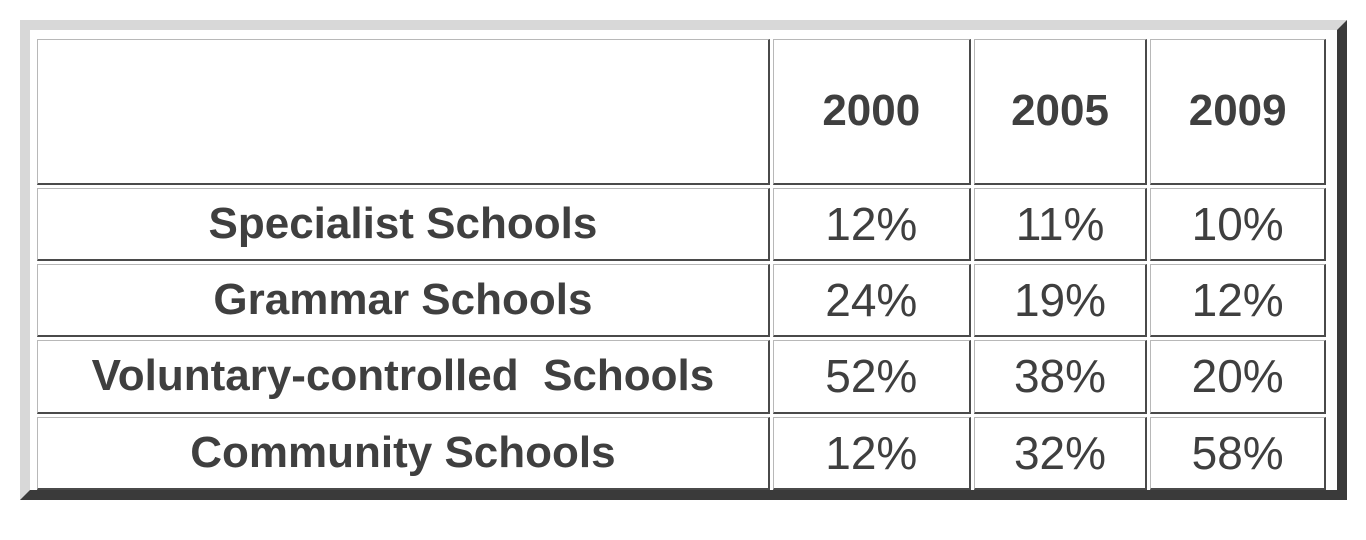  What do you see at coordinates (1238, 453) in the screenshot?
I see `value-cell: 58%` at bounding box center [1238, 453].